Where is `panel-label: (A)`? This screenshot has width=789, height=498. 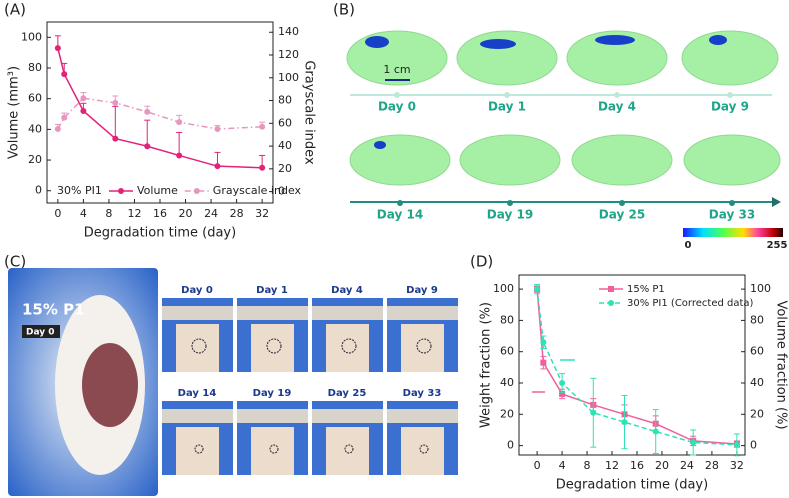
panel-label: (A) is located at coordinates (15, 10).